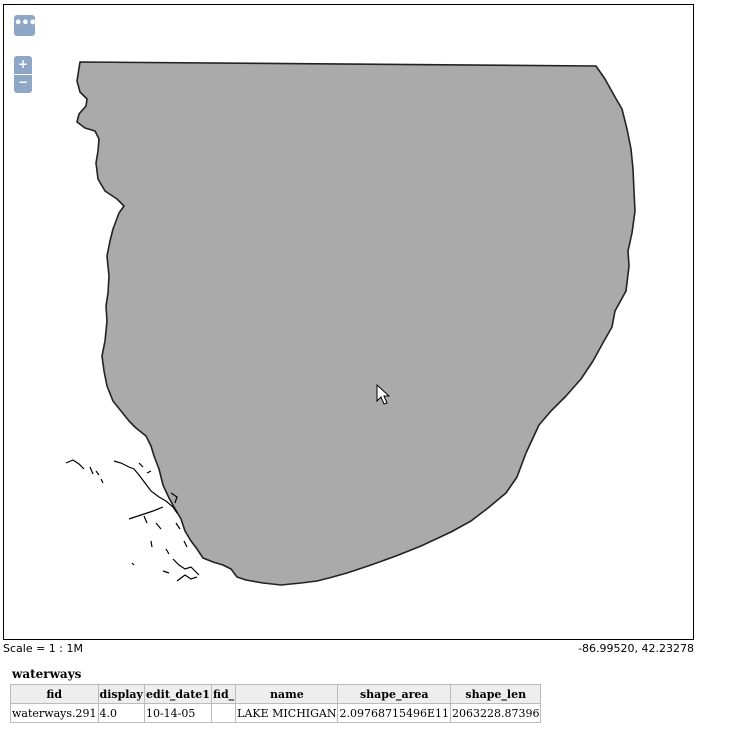 The height and width of the screenshot is (737, 730). I want to click on table-cell: 4.0, so click(121, 713).